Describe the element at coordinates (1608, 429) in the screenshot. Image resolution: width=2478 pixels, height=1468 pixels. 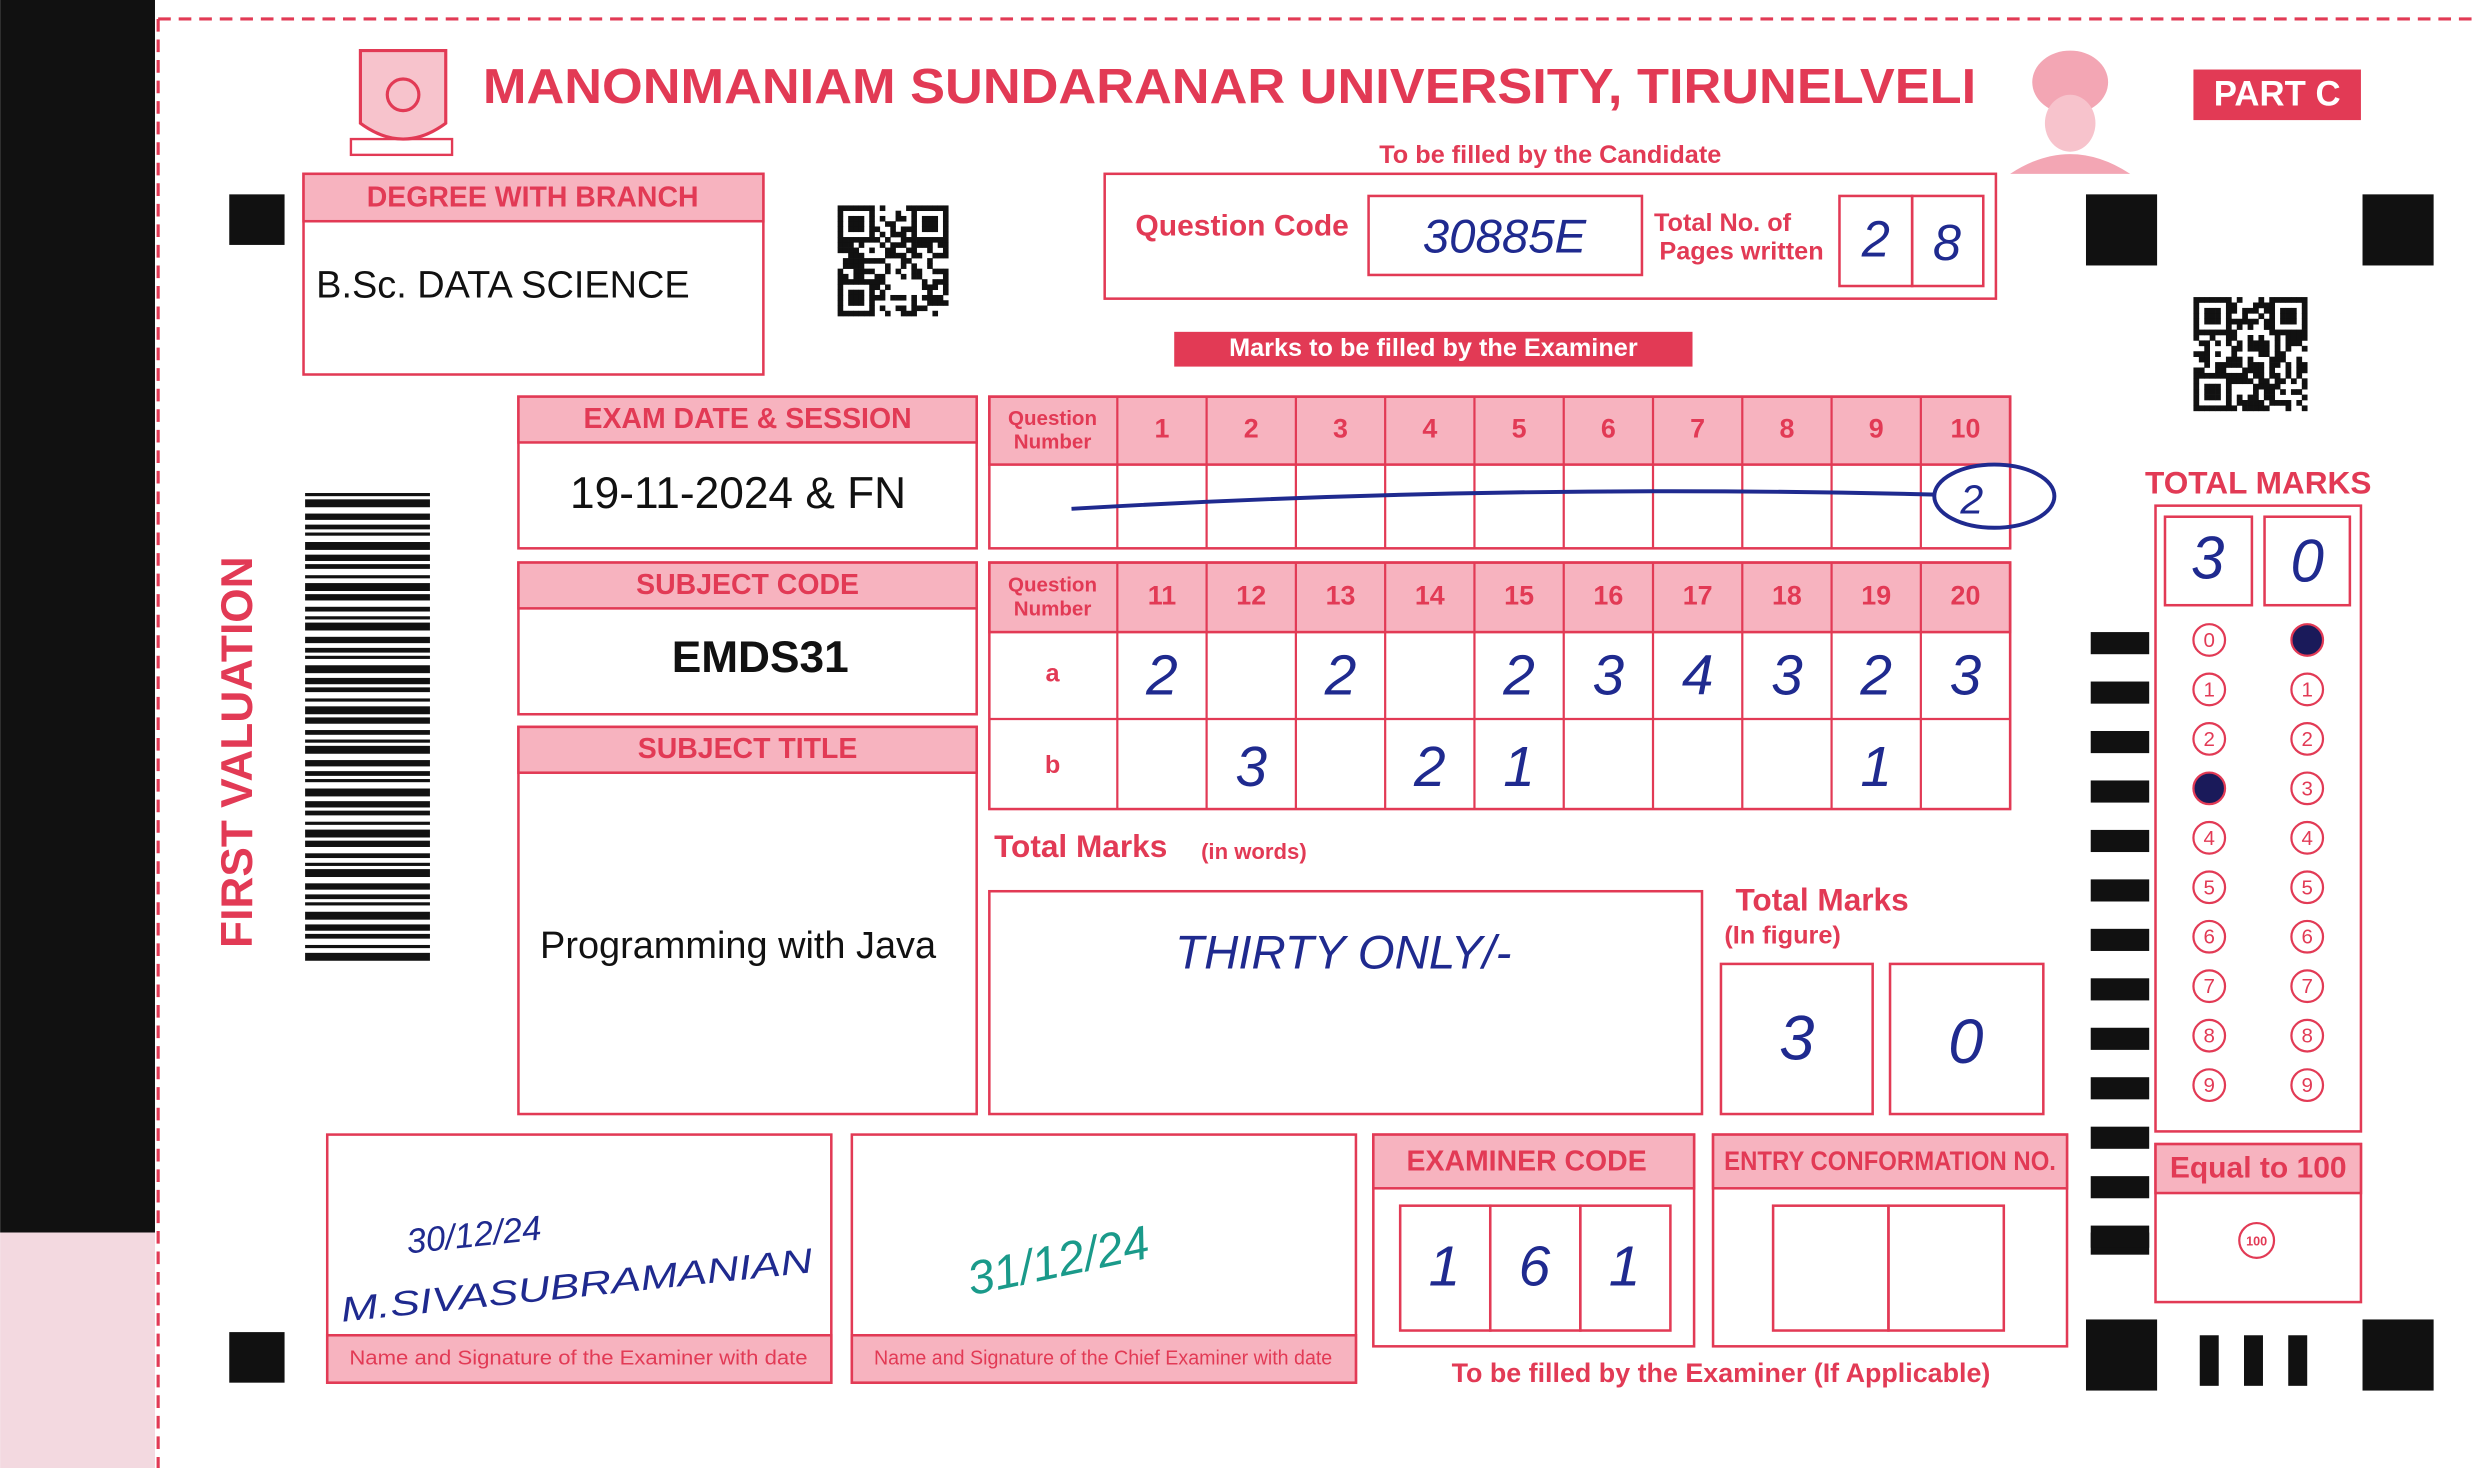
I see `label: 6` at that location.